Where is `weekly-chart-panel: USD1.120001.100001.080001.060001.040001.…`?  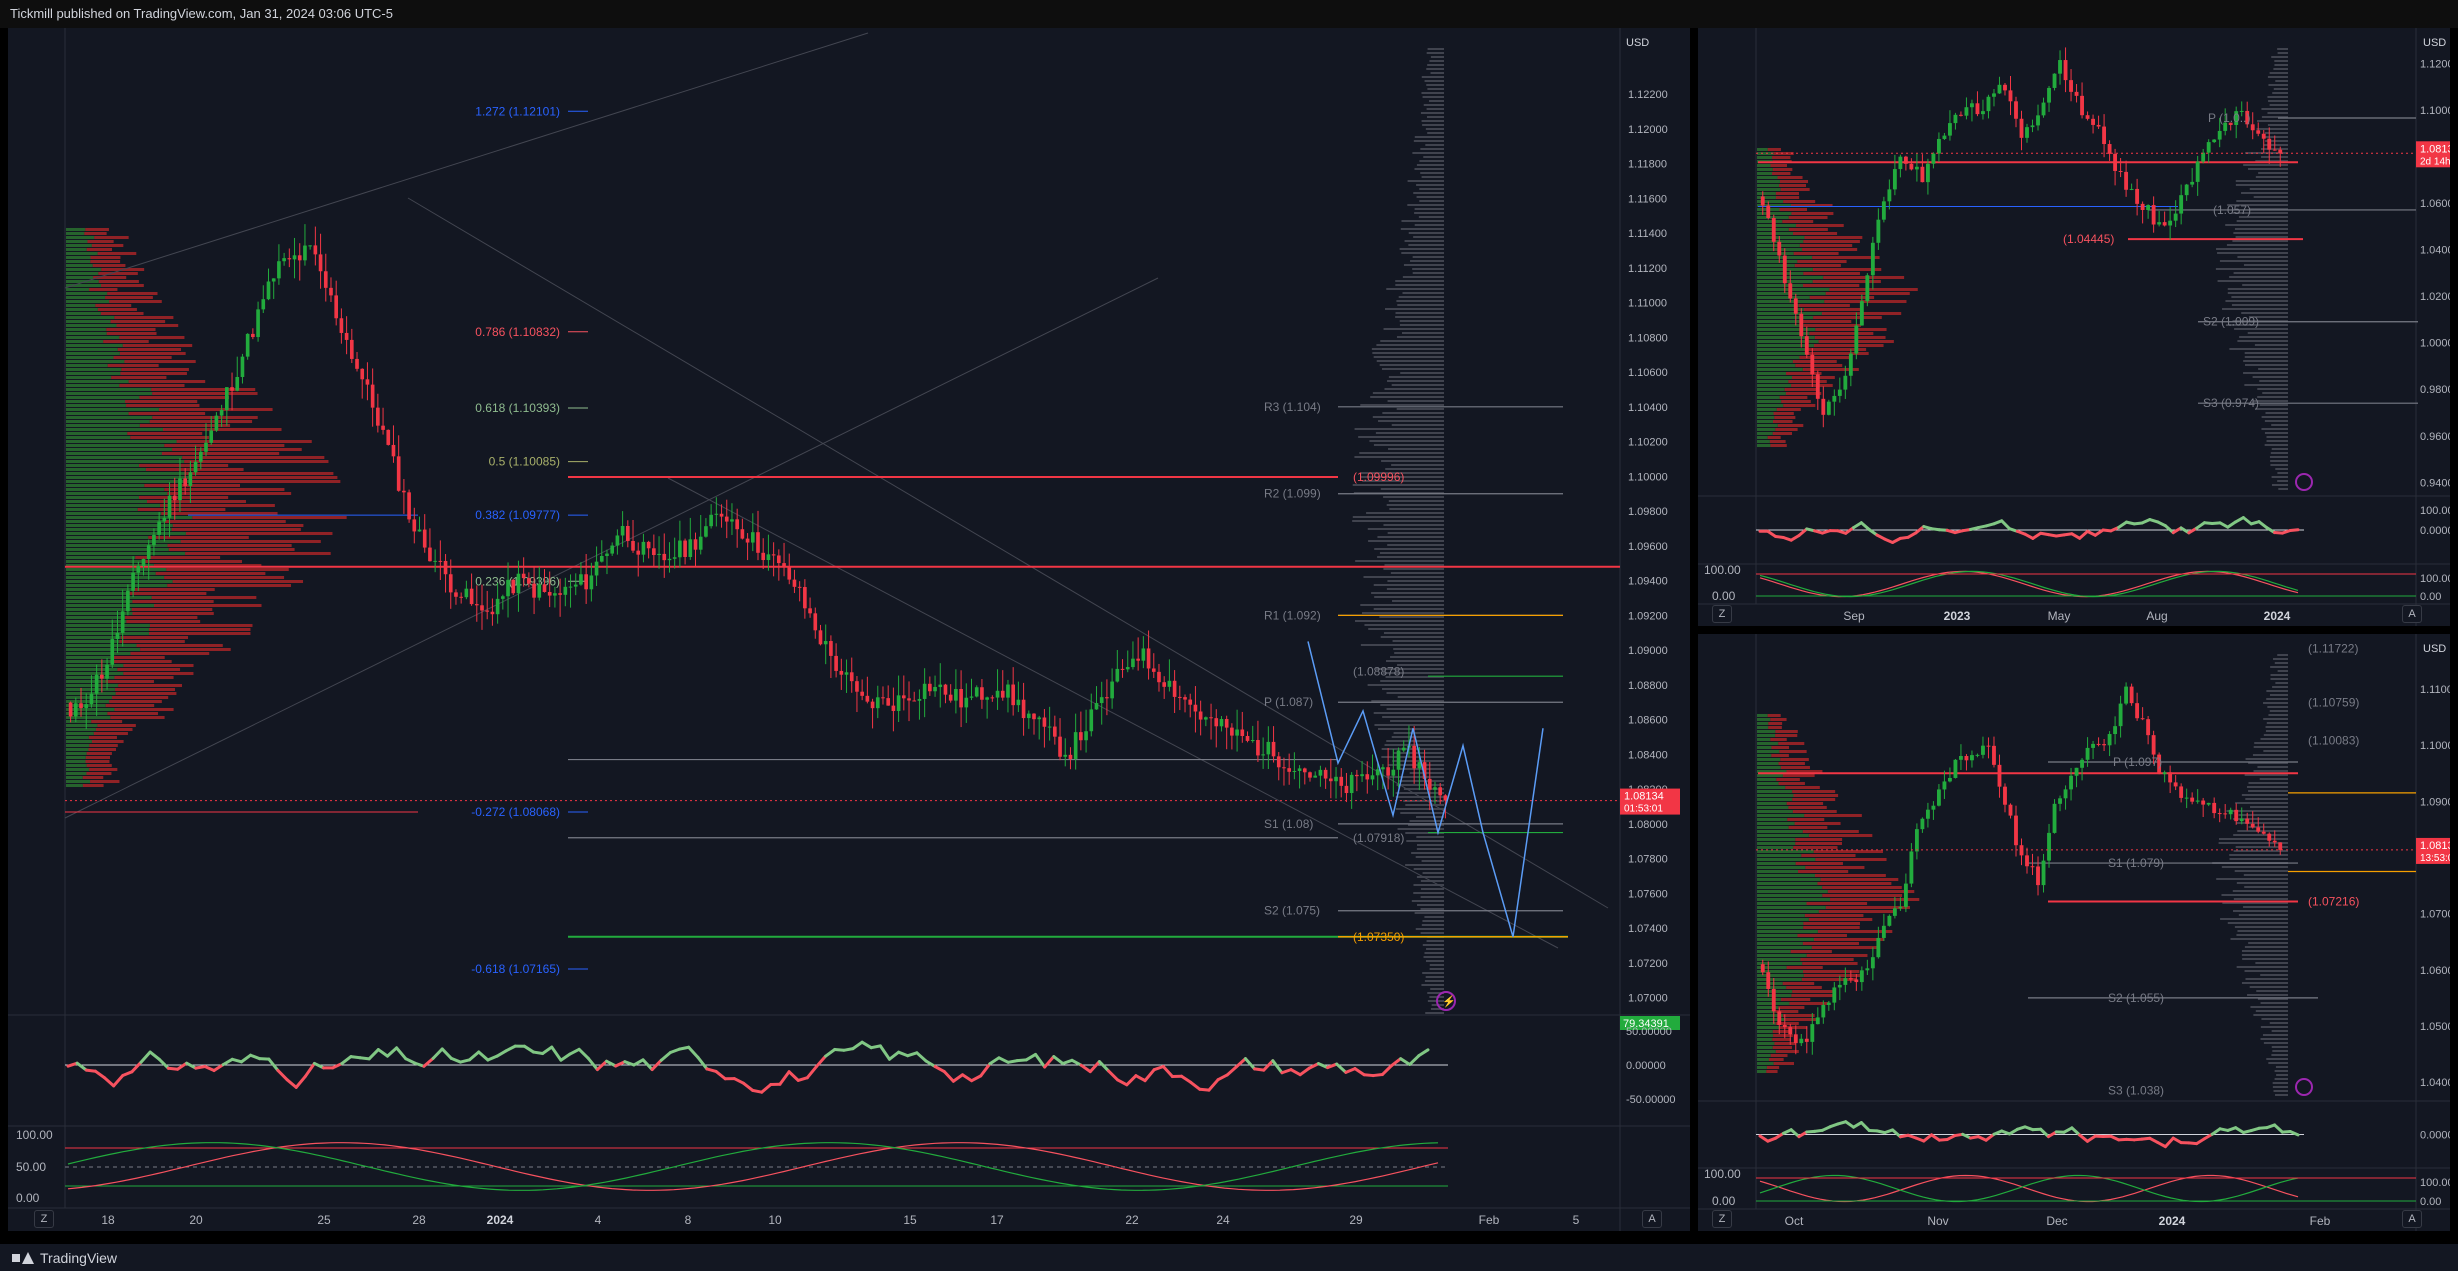
weekly-chart-panel: USD1.120001.100001.080001.060001.040001.… is located at coordinates (2074, 327).